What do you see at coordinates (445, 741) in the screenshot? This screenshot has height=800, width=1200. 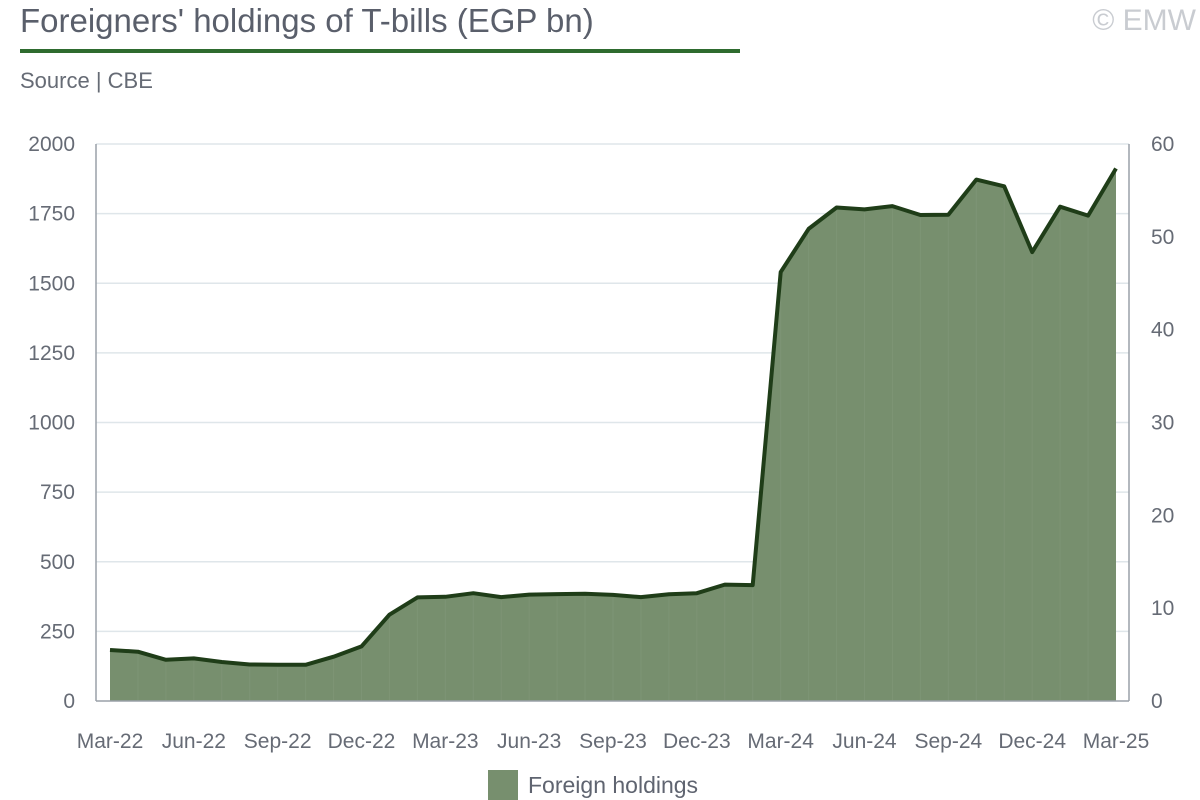 I see `x-tick-label: Mar-23` at bounding box center [445, 741].